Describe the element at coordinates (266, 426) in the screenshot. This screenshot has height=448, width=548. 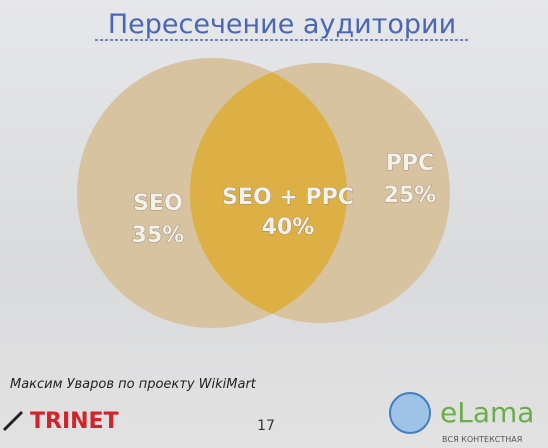
I see `page-number: 17` at that location.